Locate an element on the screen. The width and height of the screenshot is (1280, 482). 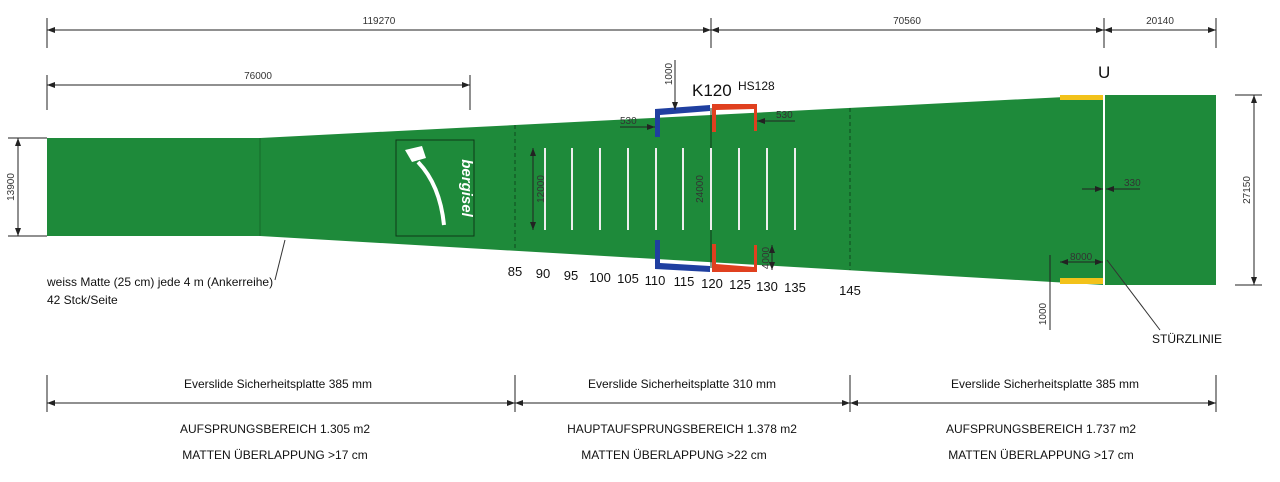
distance-mark: 145 is located at coordinates (850, 290).